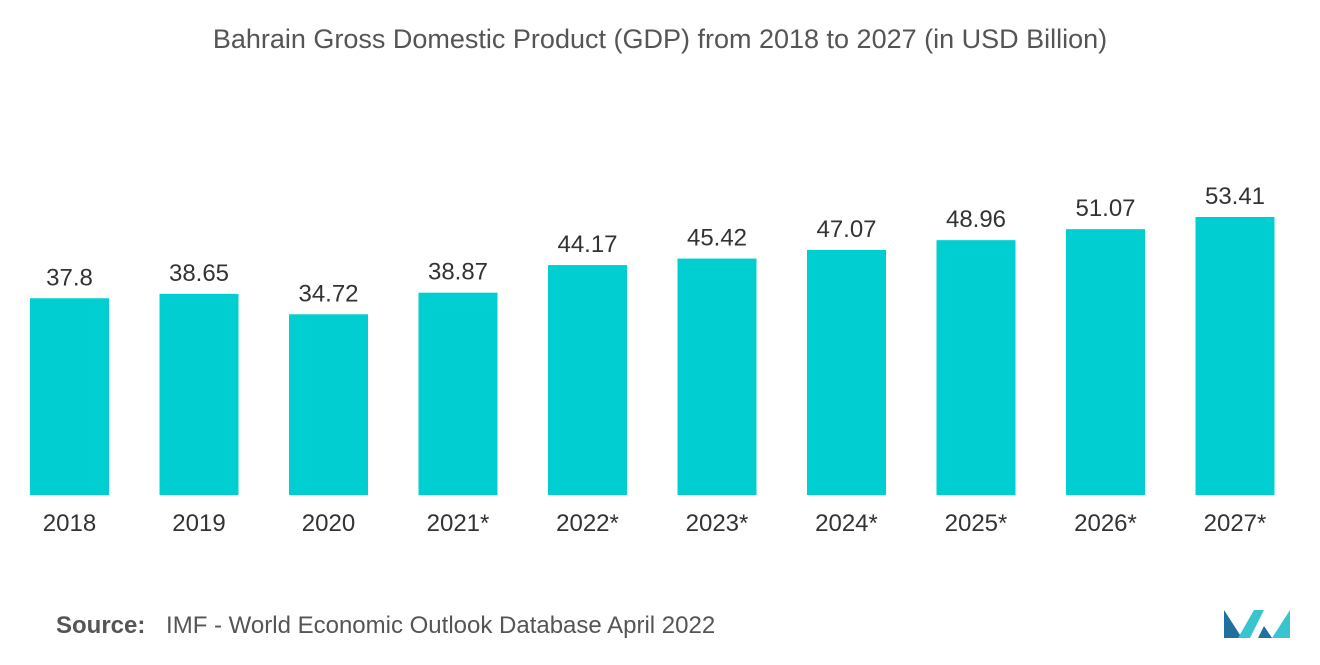 Image resolution: width=1320 pixels, height=665 pixels. I want to click on bar-2022*, so click(587, 380).